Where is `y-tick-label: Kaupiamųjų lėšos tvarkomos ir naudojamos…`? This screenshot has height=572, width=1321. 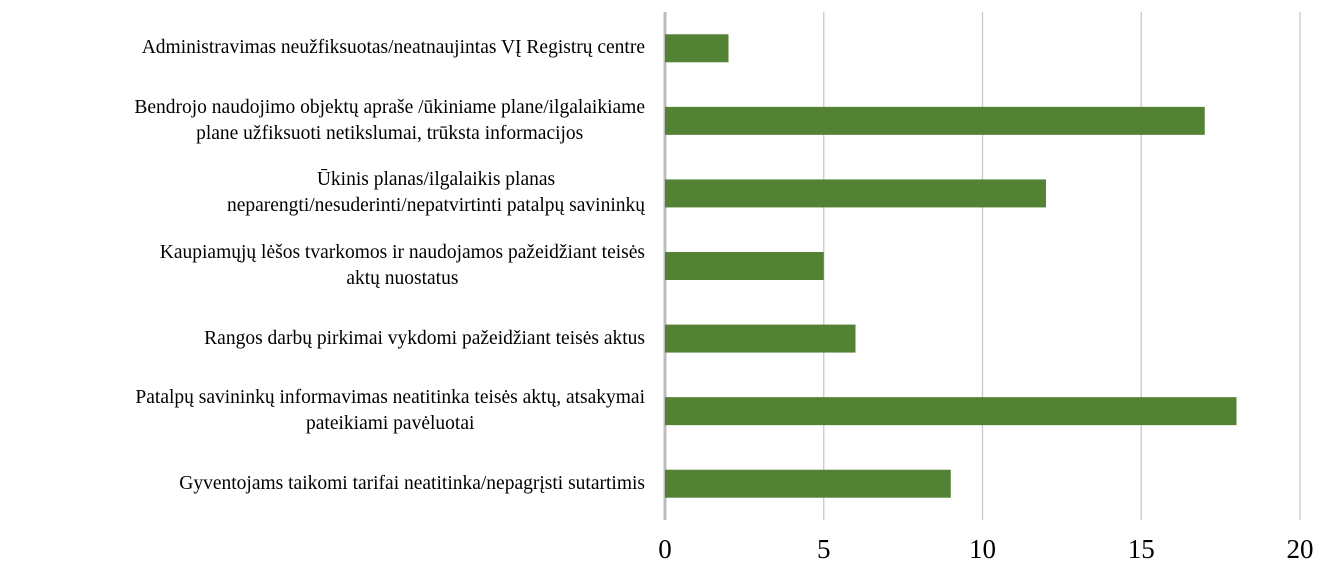 y-tick-label: Kaupiamųjų lėšos tvarkomos ir naudojamos… is located at coordinates (402, 265).